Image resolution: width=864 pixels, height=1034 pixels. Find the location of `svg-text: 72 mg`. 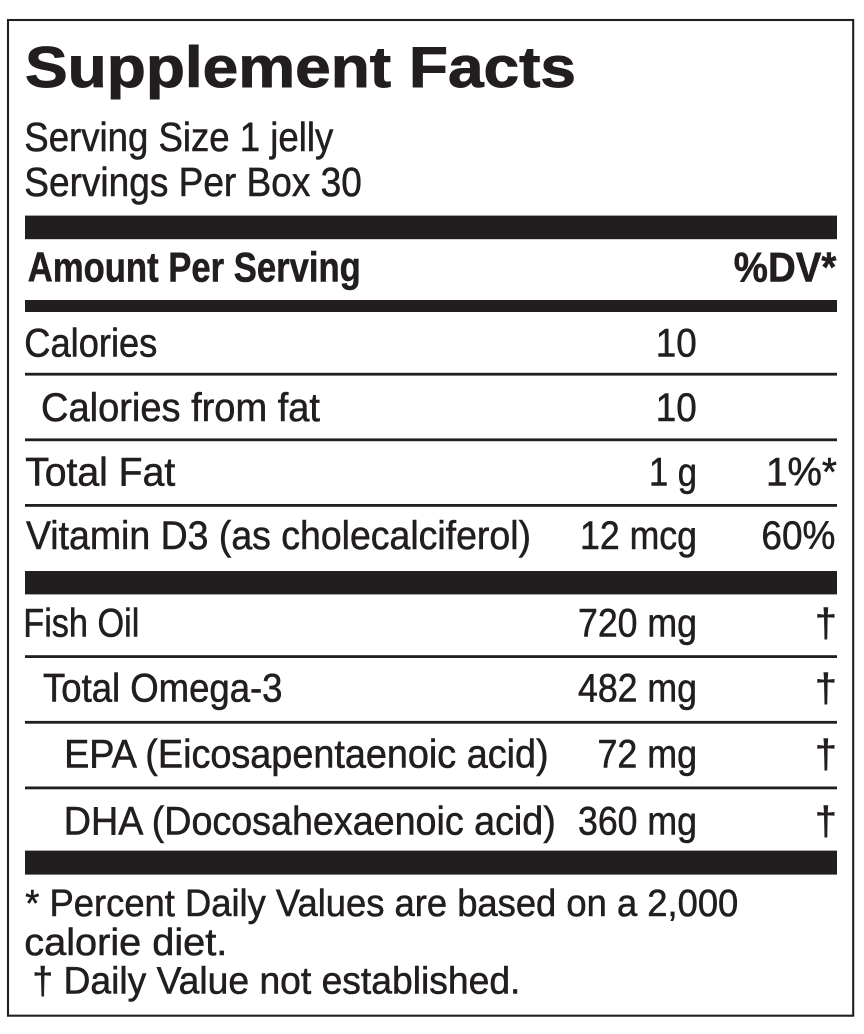

svg-text: 72 mg is located at coordinates (648, 755).